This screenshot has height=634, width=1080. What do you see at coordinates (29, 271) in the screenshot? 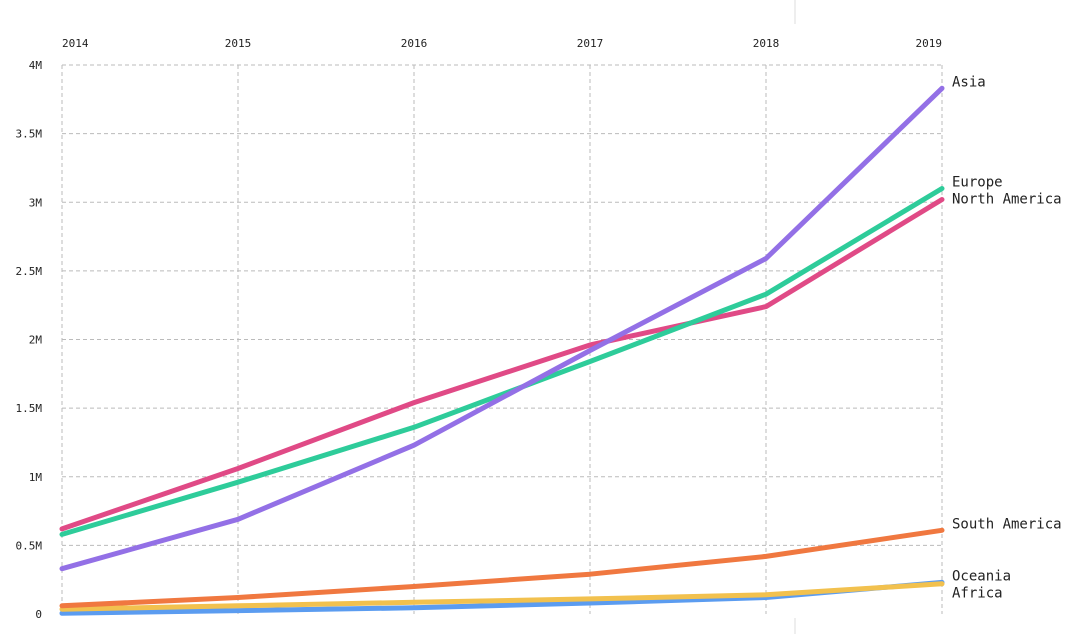
I see `y-tick-label: 2.5M` at bounding box center [29, 271].